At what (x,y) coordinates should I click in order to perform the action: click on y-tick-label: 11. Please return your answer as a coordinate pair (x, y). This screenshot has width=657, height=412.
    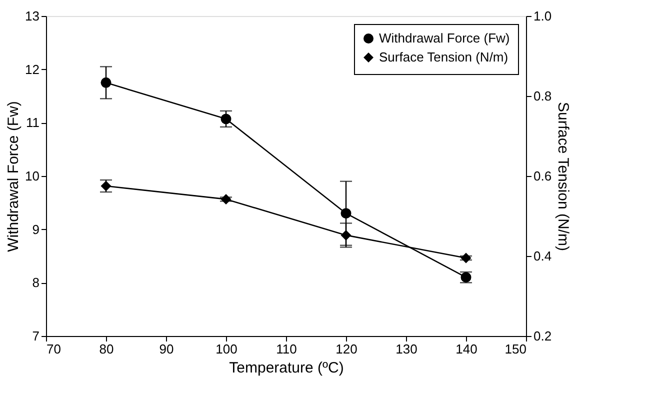
    Looking at the image, I should click on (33, 122).